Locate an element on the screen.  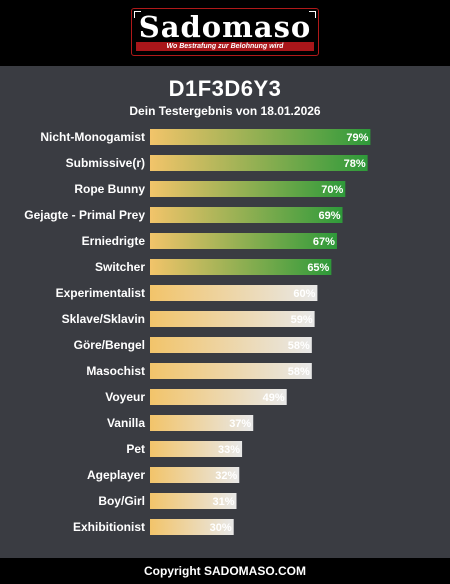
chart-row: Vanilla 37% is located at coordinates (180, 423).